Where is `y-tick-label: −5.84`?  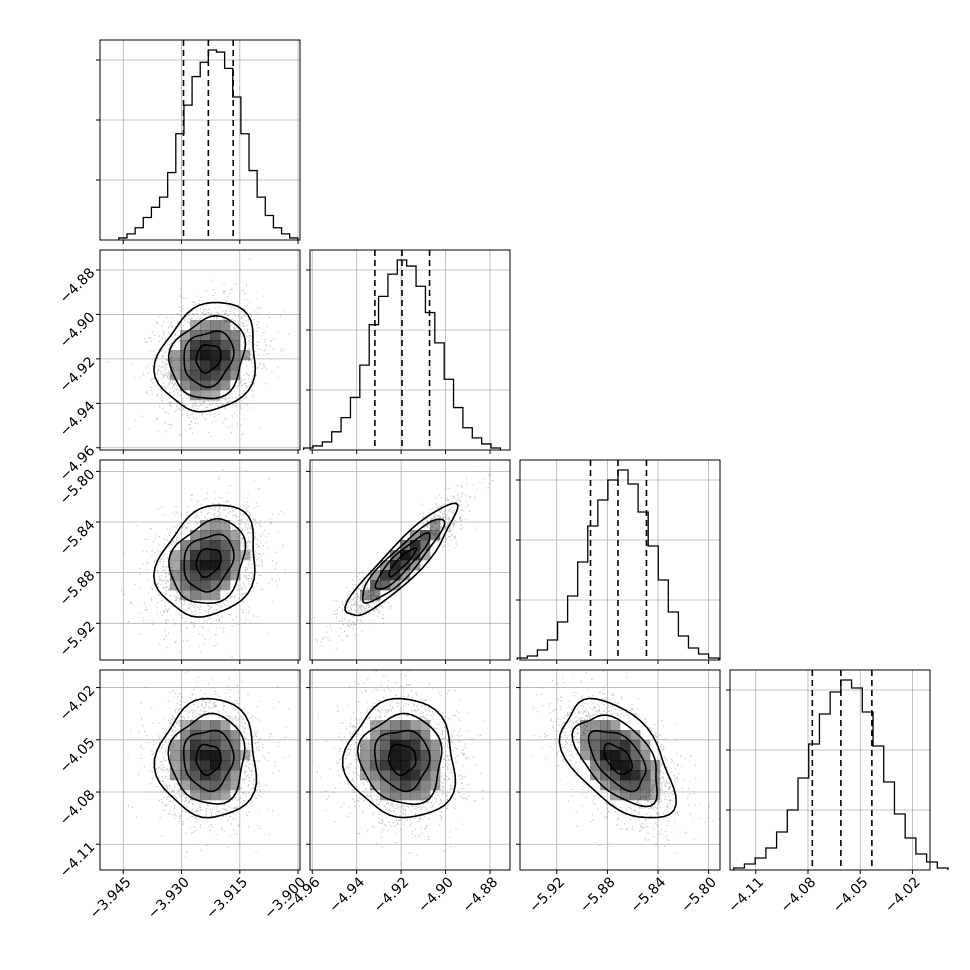 y-tick-label: −5.84 is located at coordinates (78, 538).